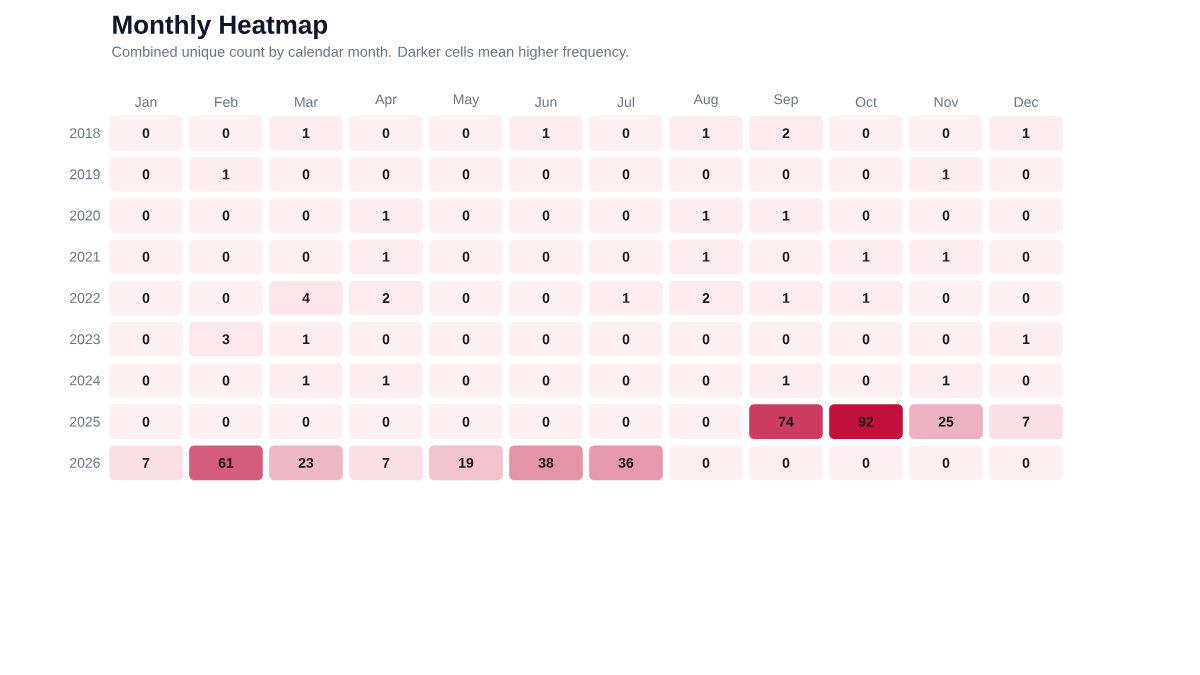  I want to click on data-label: 92, so click(866, 421).